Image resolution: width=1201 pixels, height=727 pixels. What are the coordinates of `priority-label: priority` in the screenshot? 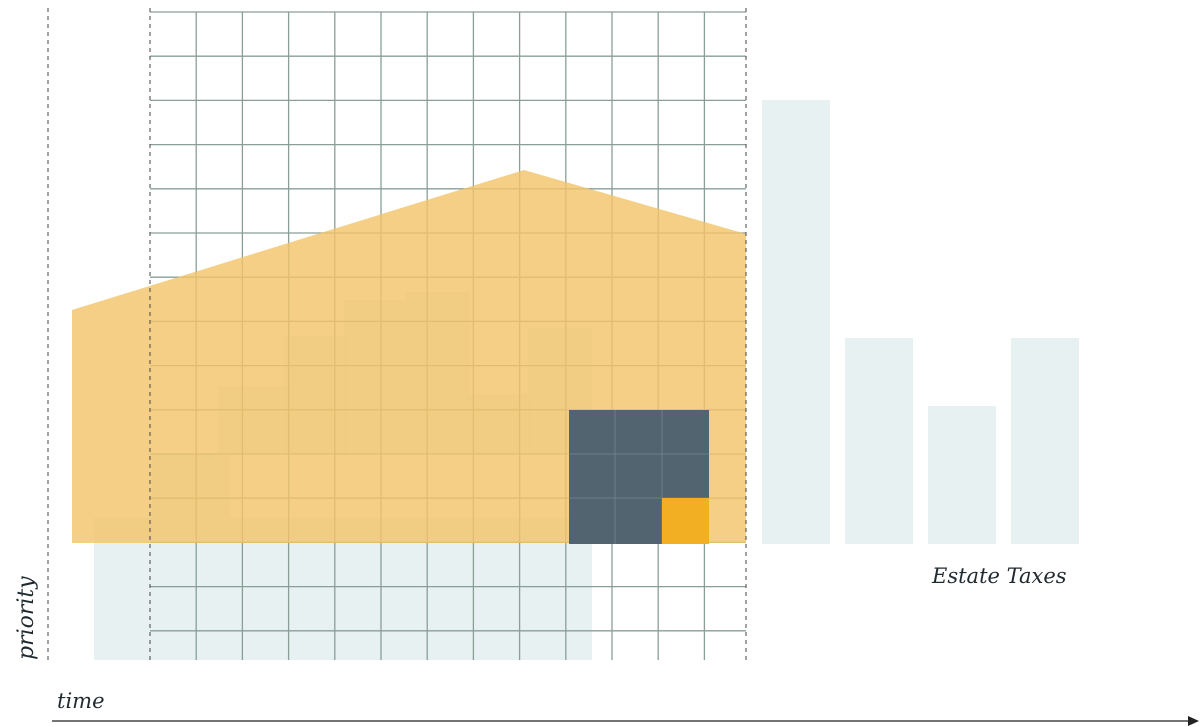 It's located at (26, 618).